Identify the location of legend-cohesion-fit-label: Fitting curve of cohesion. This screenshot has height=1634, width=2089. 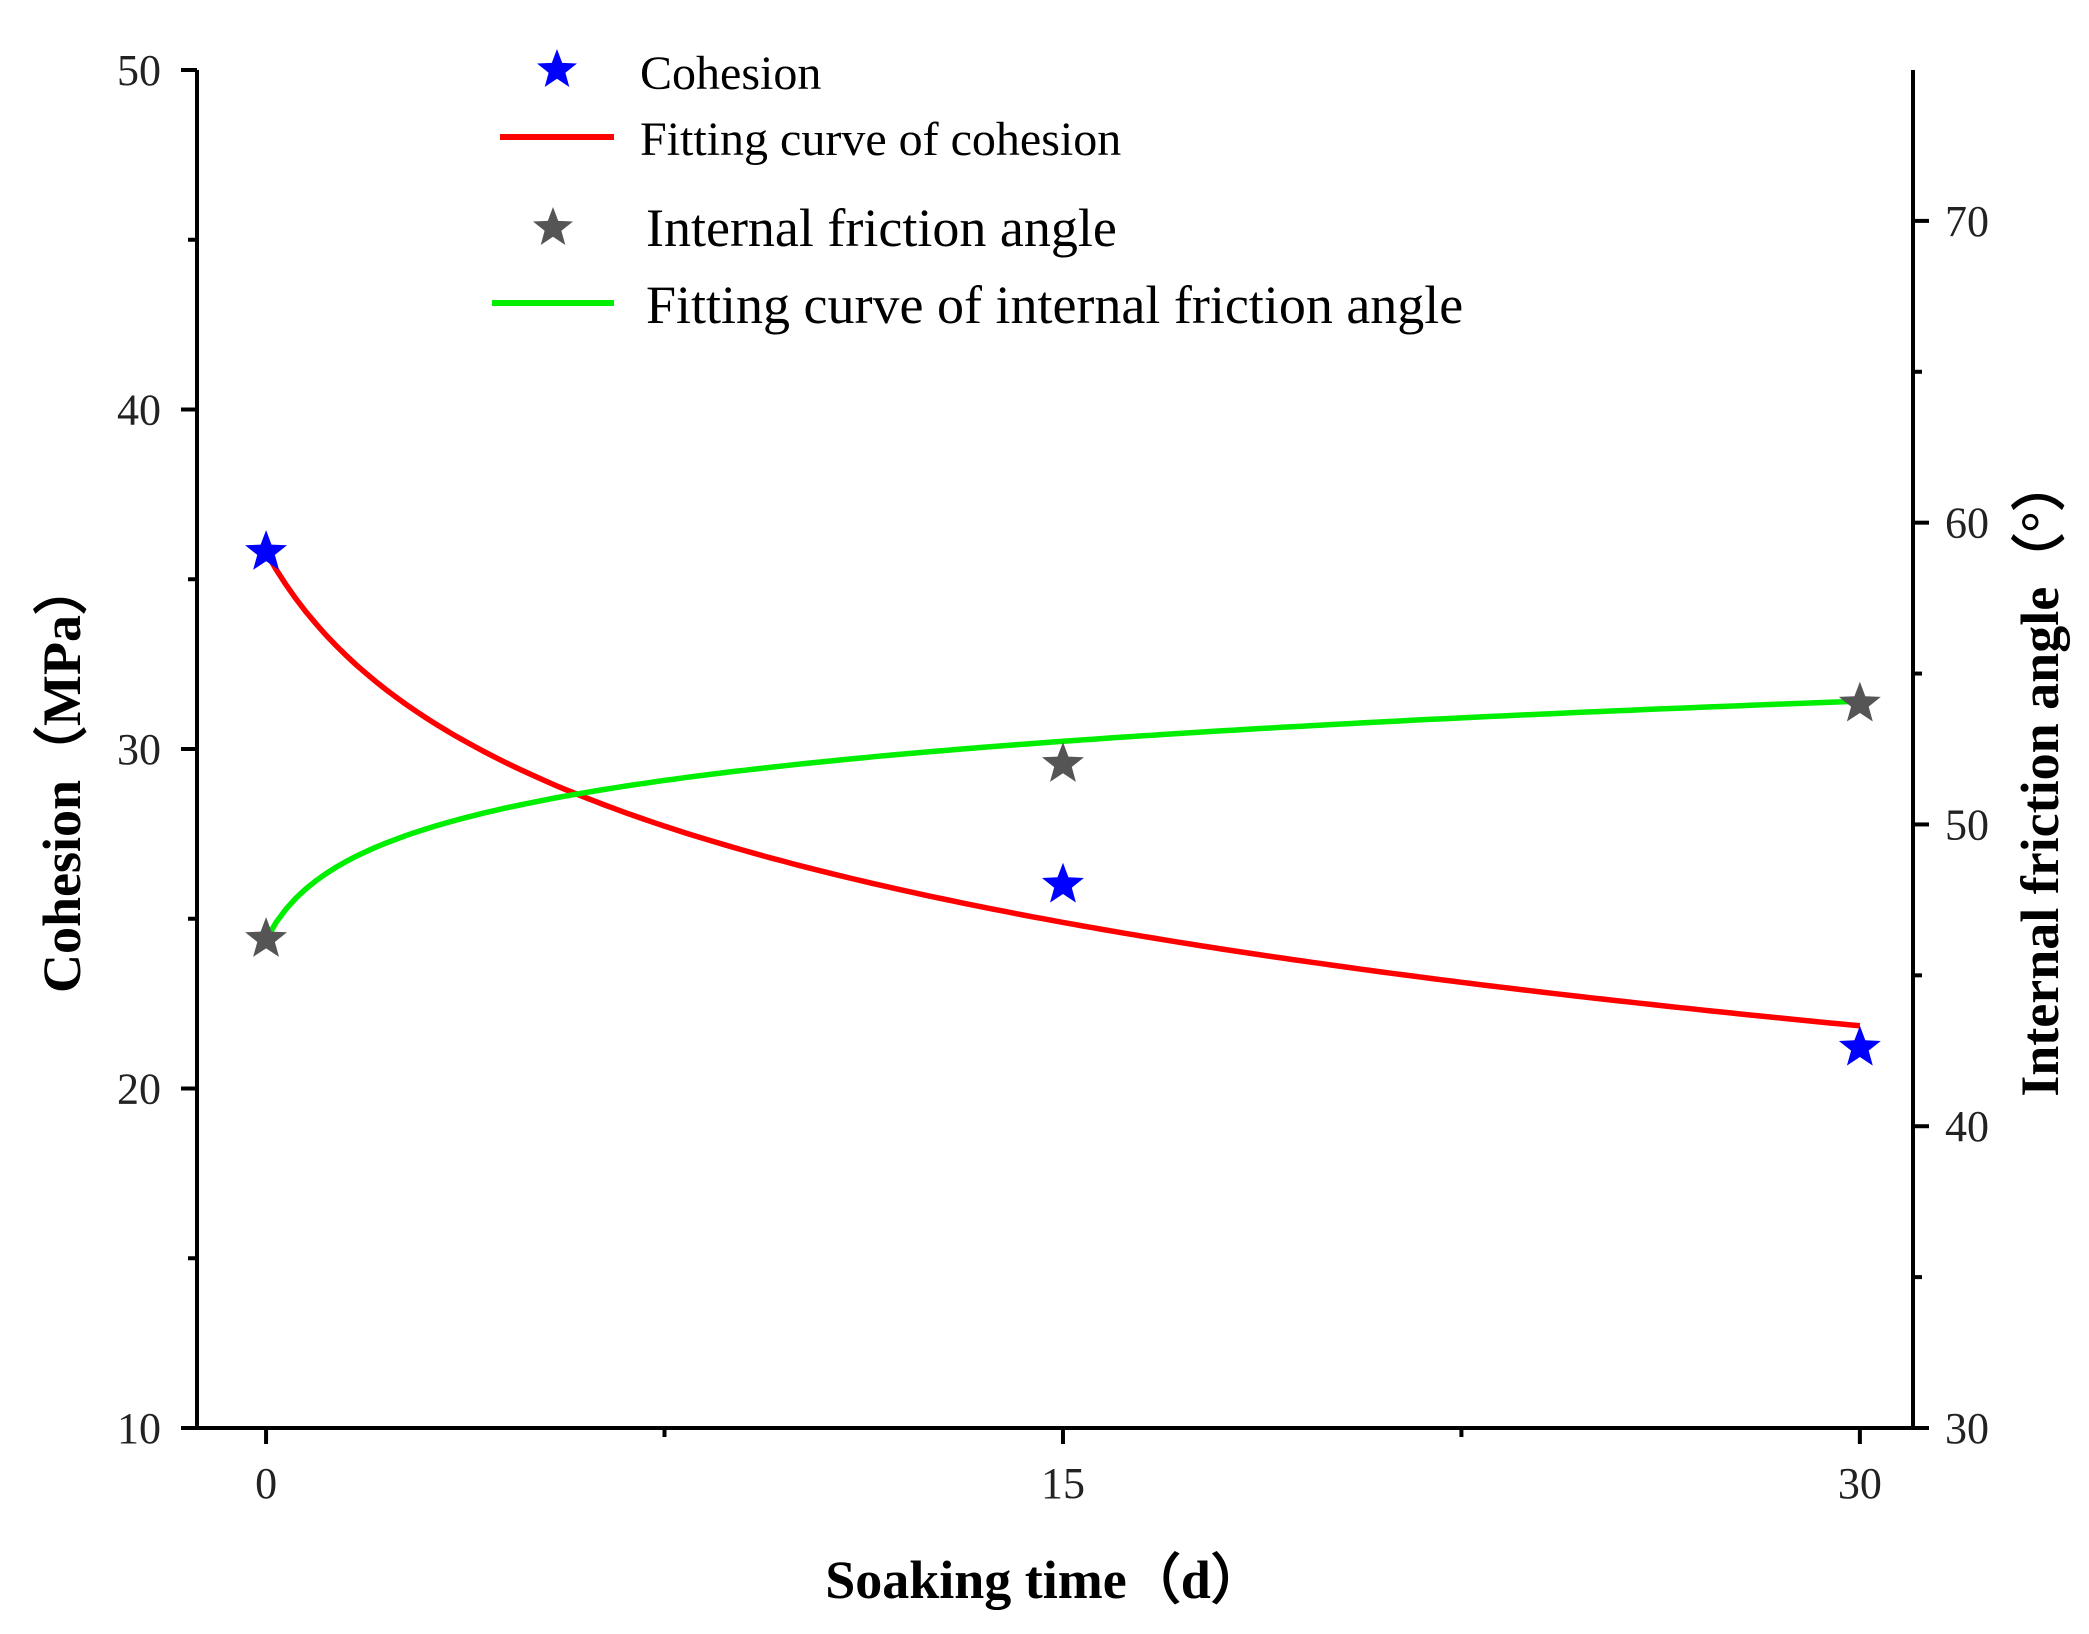
(880, 139).